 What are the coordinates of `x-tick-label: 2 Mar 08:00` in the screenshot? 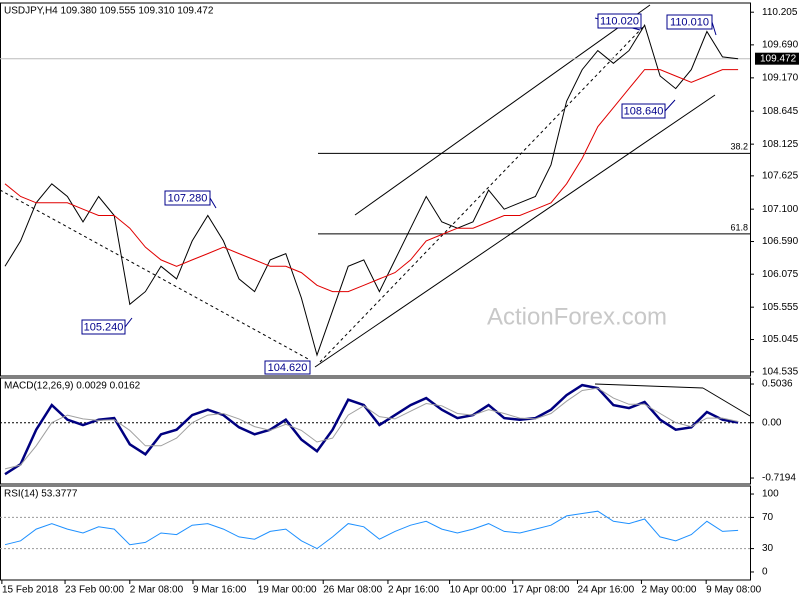 It's located at (157, 590).